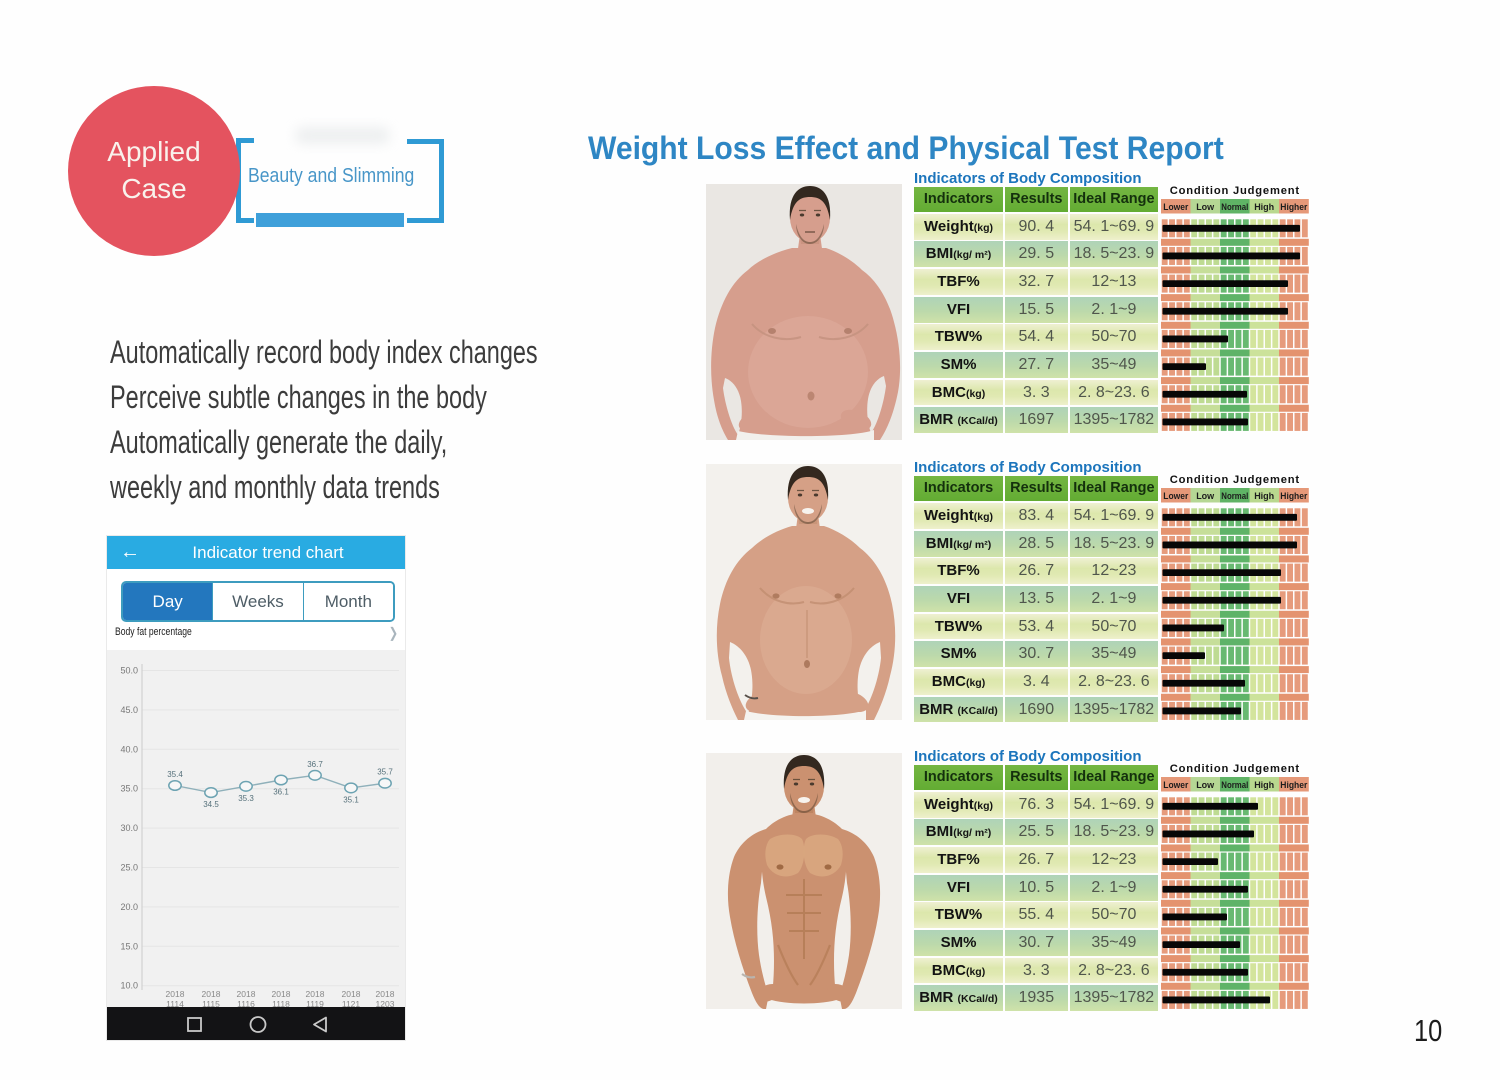  Describe the element at coordinates (129, 789) in the screenshot. I see `svg-text: 35.0` at that location.